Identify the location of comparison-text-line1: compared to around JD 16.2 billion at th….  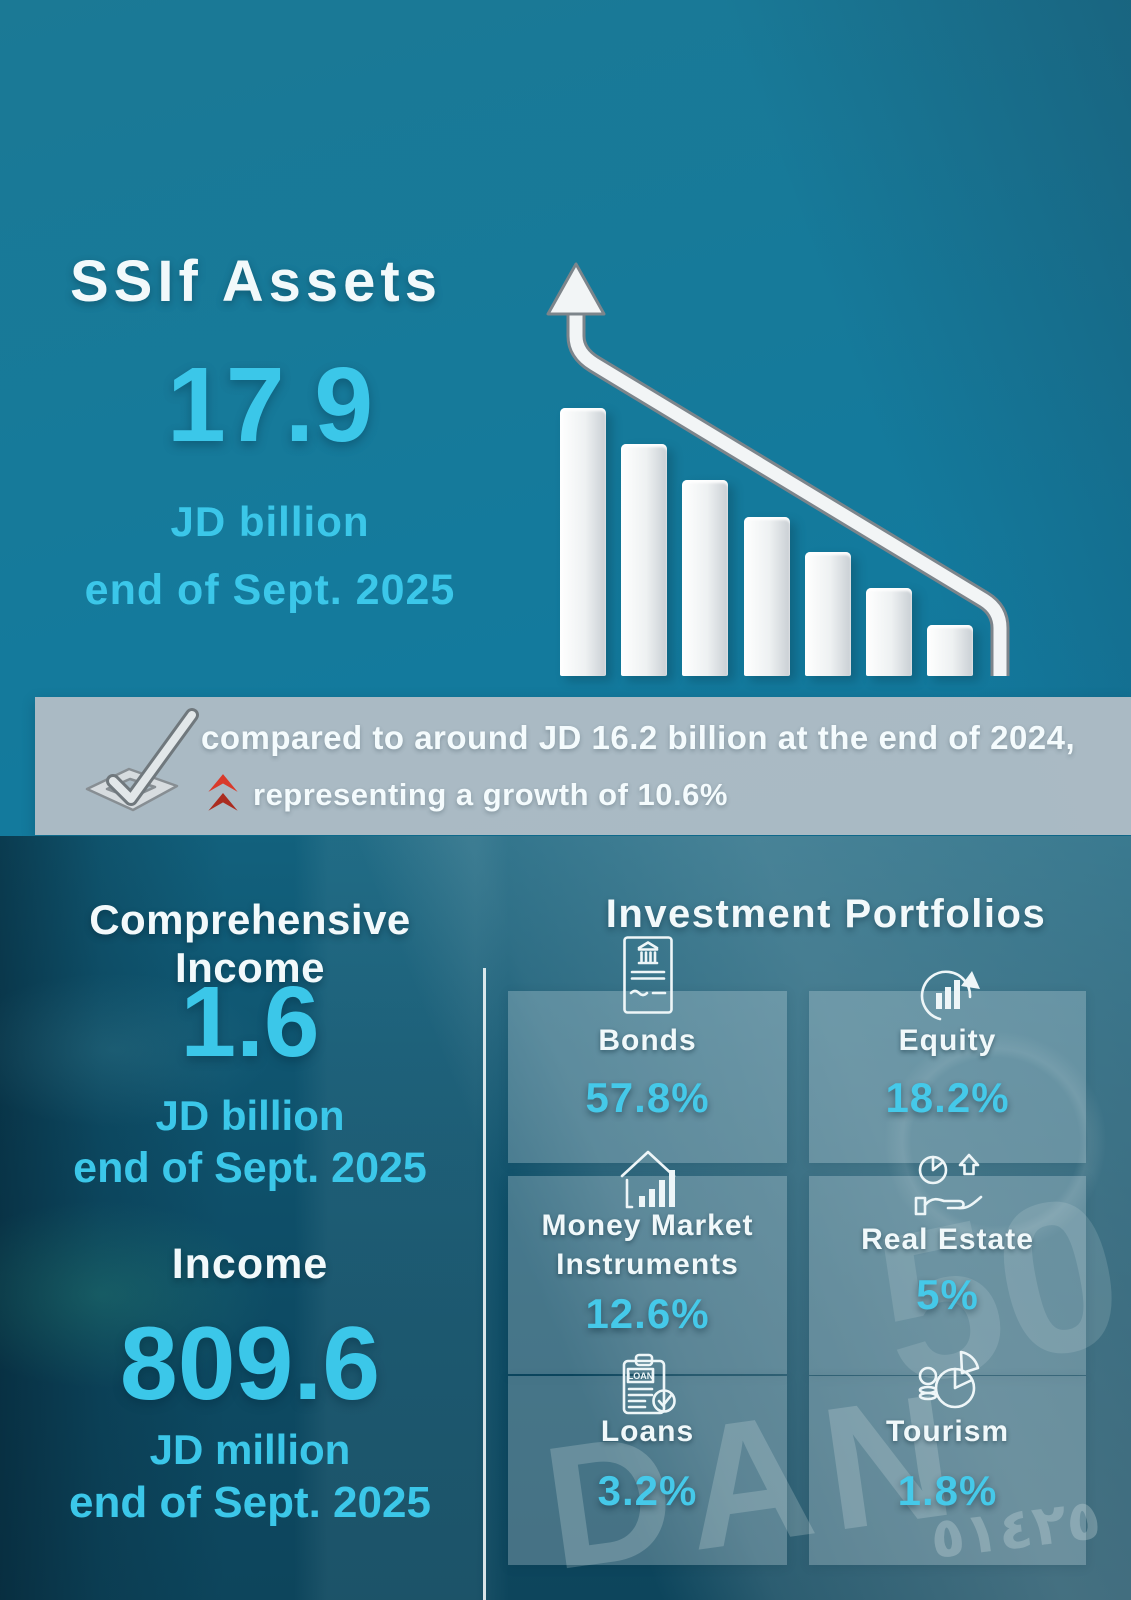
(638, 737).